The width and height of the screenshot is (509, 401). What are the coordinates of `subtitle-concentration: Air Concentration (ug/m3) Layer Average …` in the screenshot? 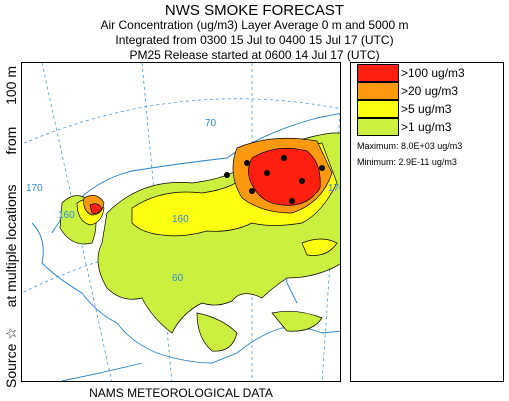 It's located at (254, 25).